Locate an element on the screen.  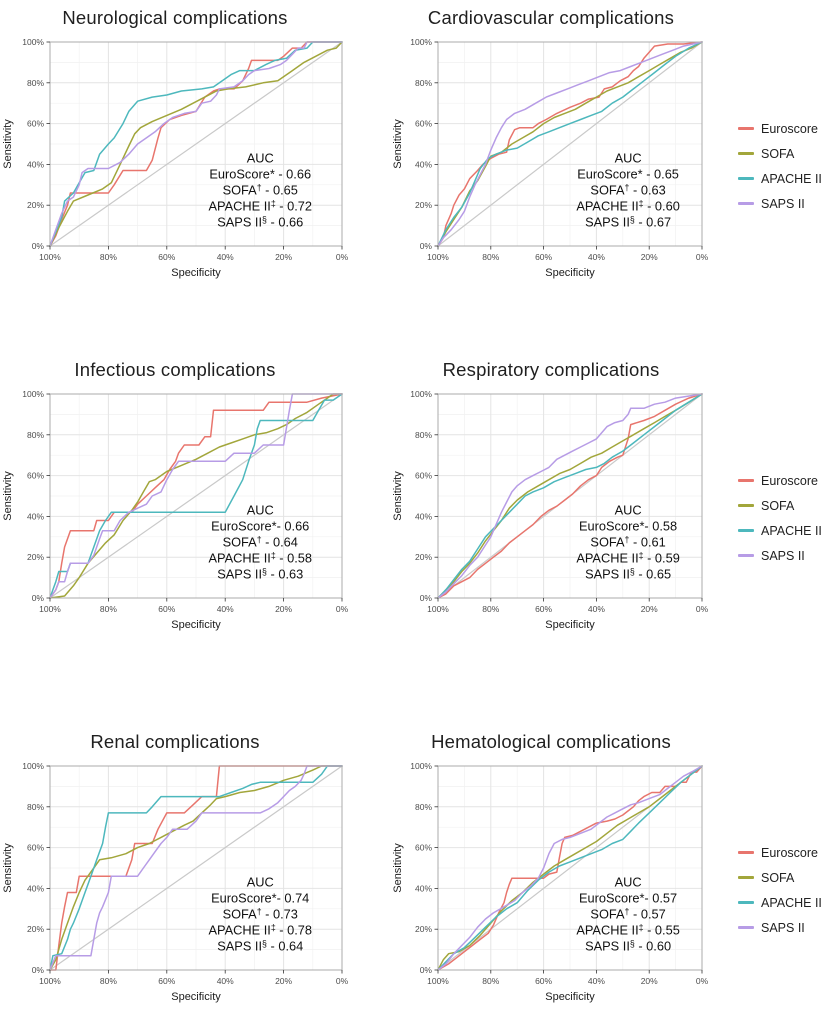
auc-entry-line: SOFA† - 0.61 is located at coordinates (627, 541).